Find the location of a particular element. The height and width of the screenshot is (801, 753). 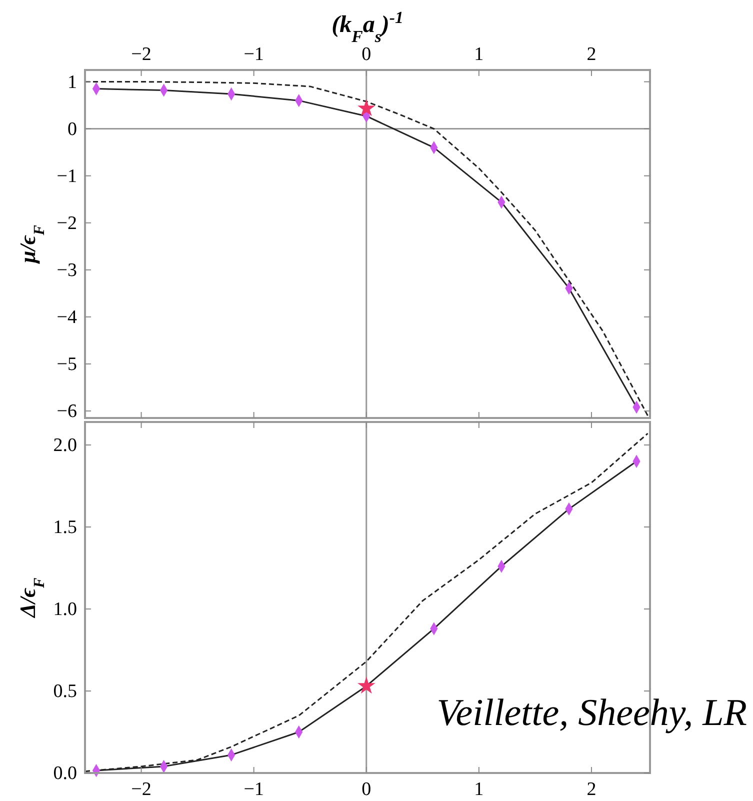

y-tick-label: −4 is located at coordinates (67, 317).